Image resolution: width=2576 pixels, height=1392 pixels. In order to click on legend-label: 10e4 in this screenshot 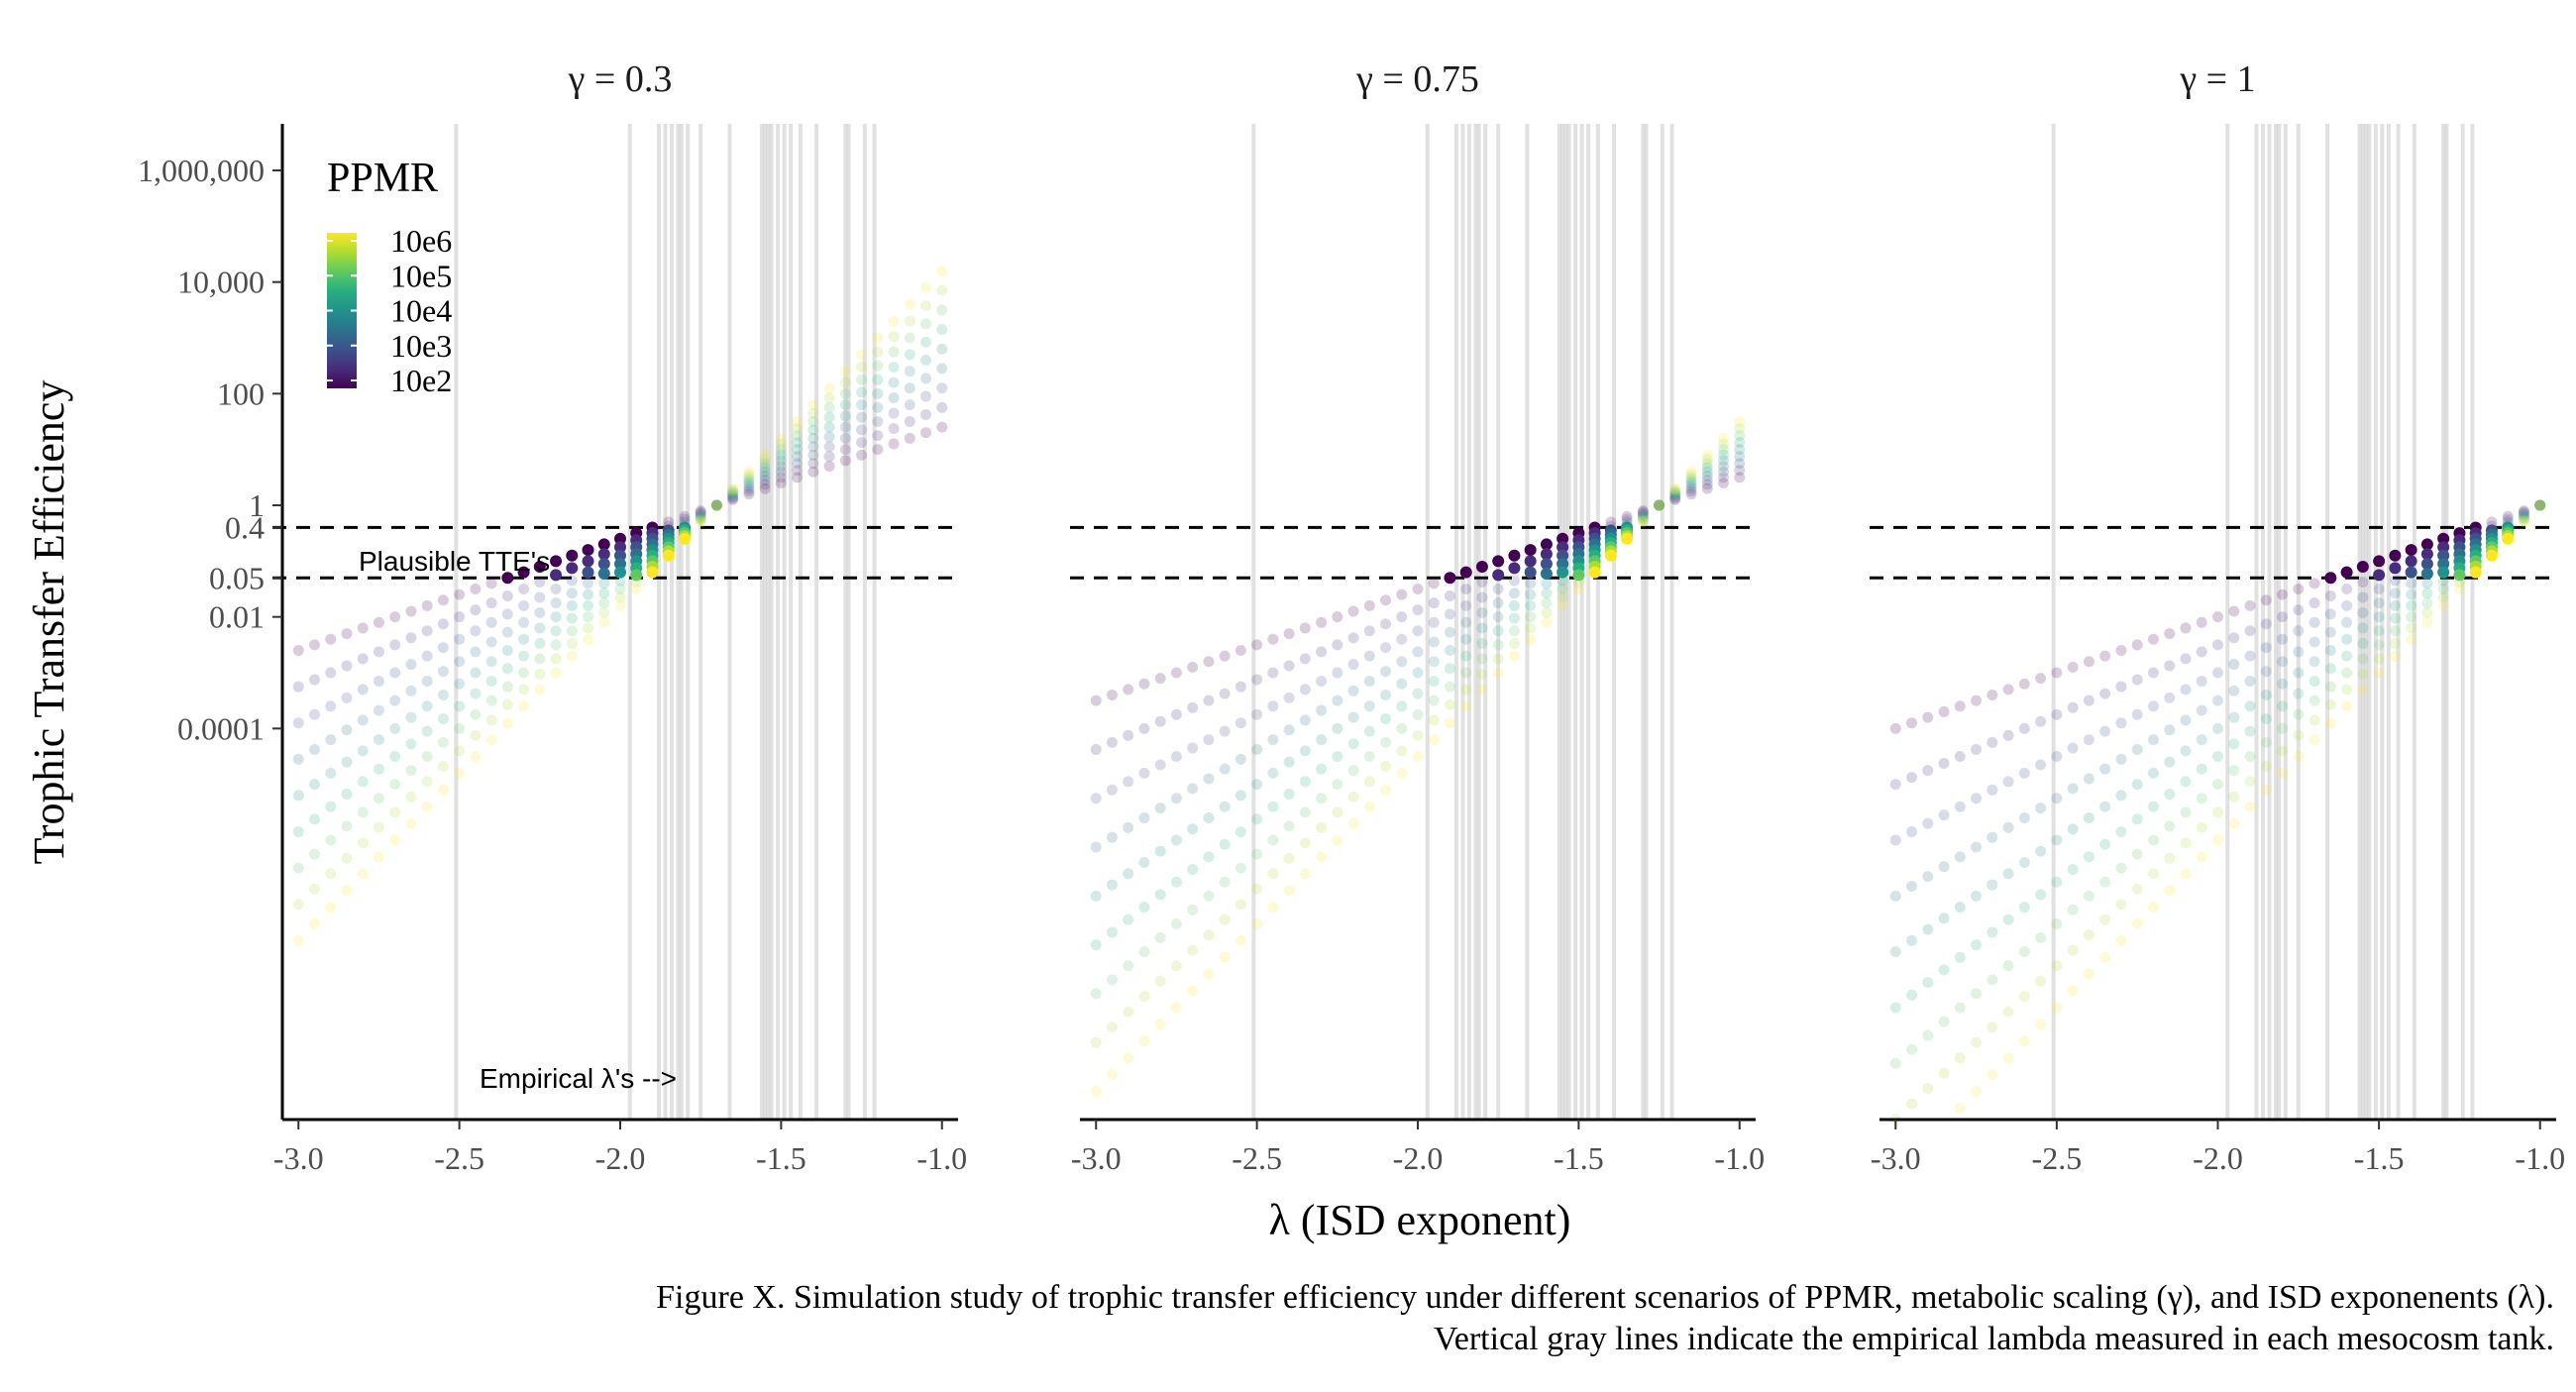, I will do `click(421, 311)`.